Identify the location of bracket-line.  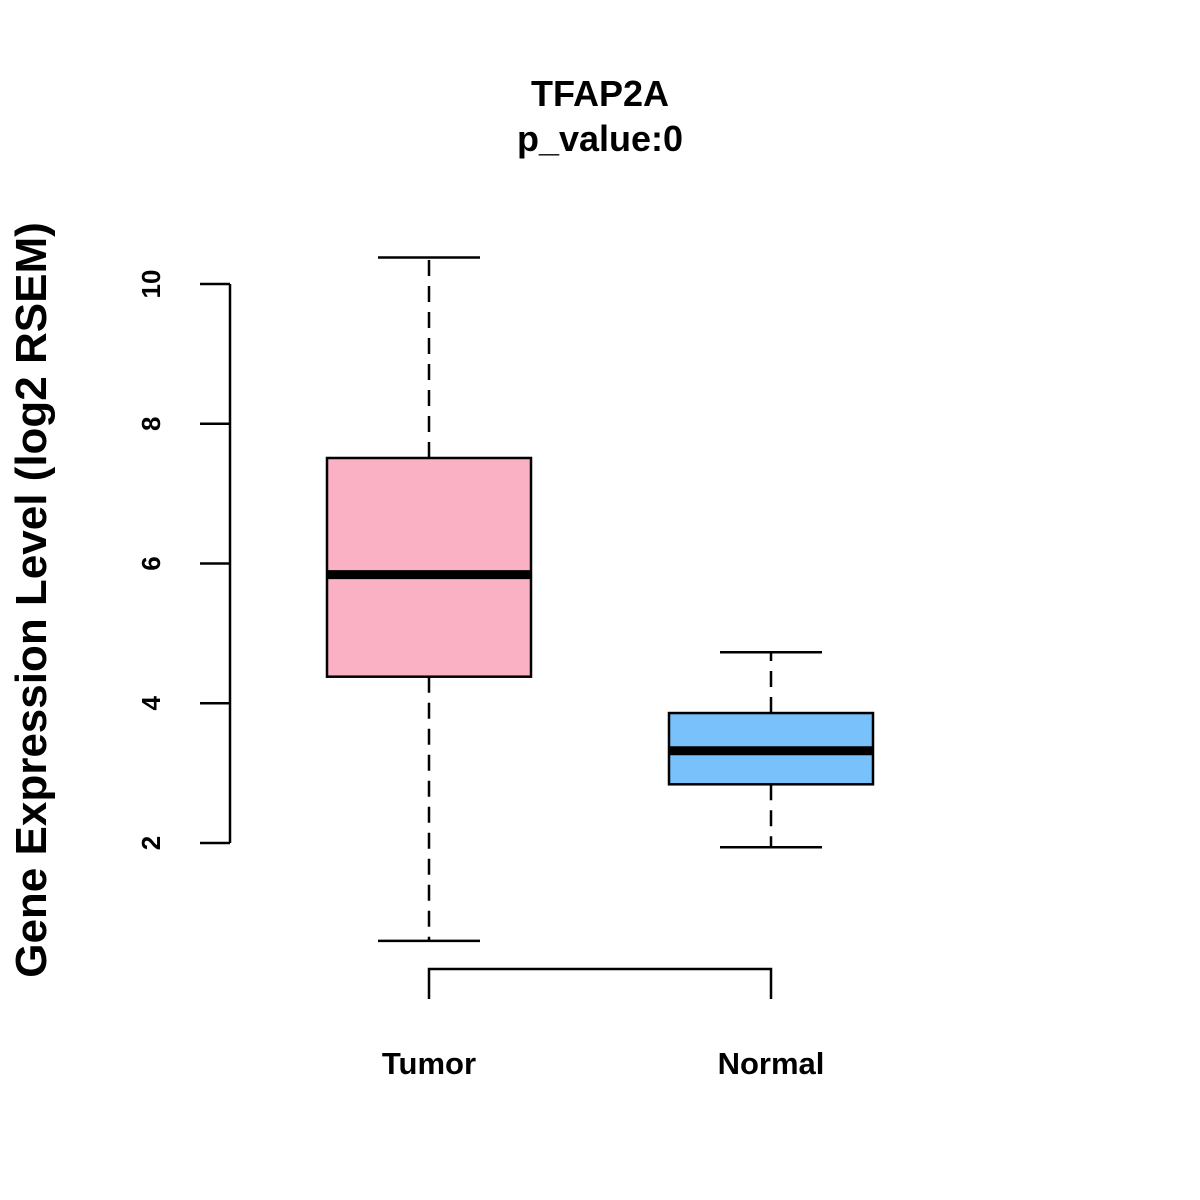
(600, 983).